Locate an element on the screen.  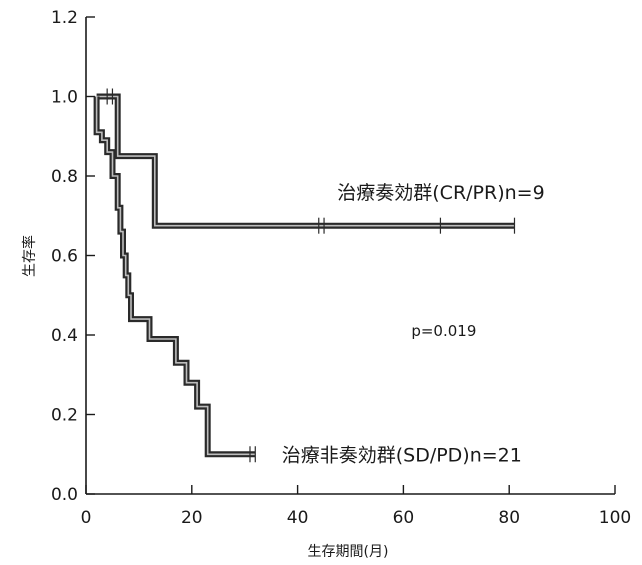
series-1-label: 治療奏効群(CR/PR)n=9 is located at coordinates (440, 193).